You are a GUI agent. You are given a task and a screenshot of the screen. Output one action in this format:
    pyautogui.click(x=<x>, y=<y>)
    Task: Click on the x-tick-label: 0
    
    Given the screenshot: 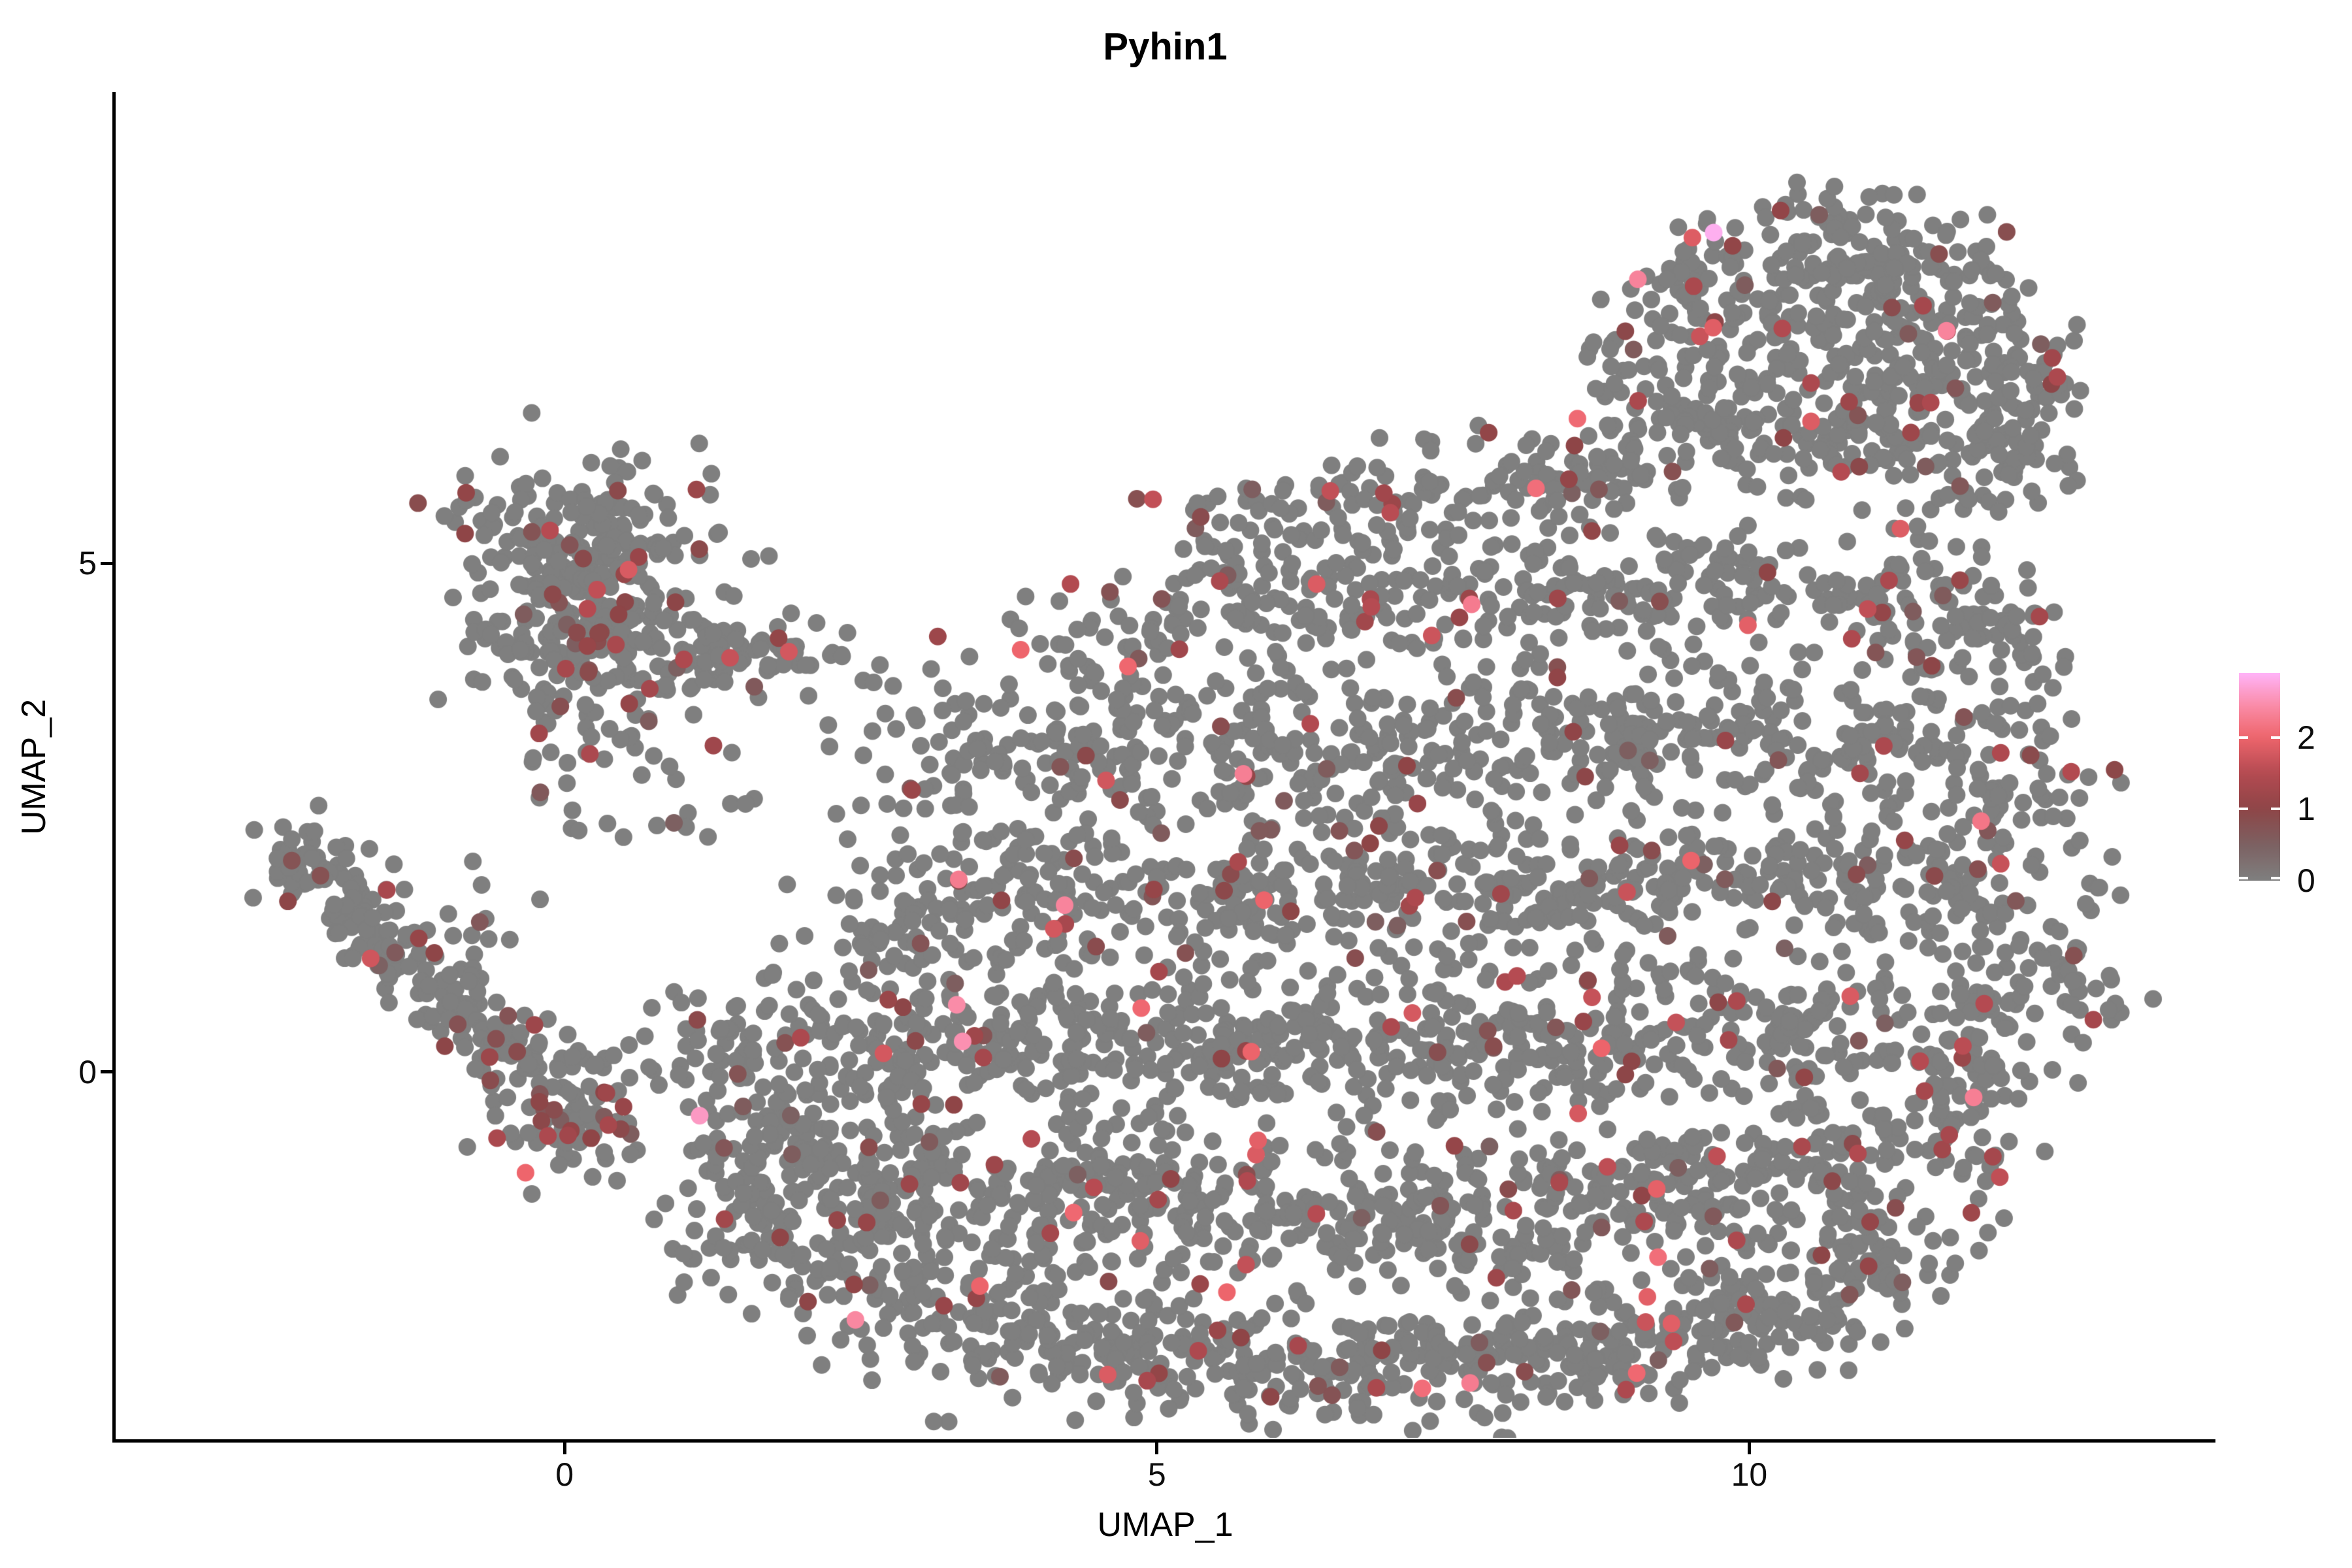 What is the action you would take?
    pyautogui.click(x=564, y=1474)
    